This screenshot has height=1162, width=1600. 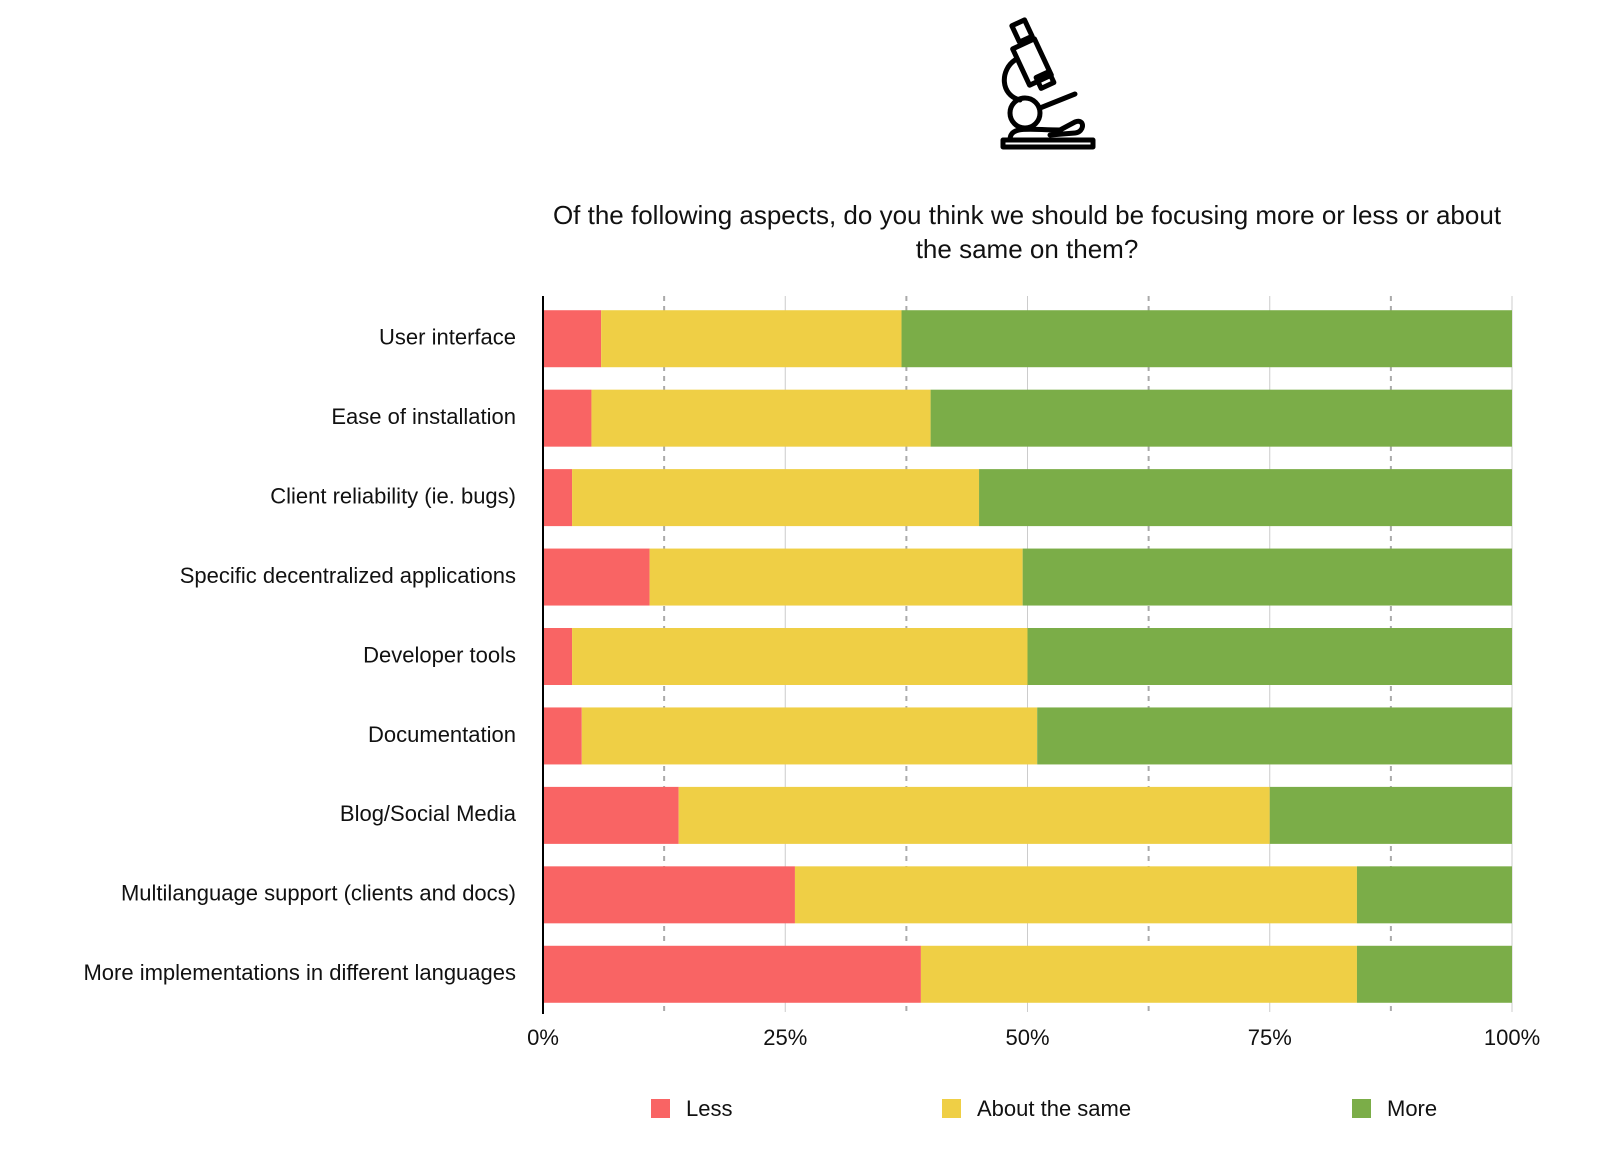 I want to click on y-tick-label: Developer tools, so click(x=439, y=654).